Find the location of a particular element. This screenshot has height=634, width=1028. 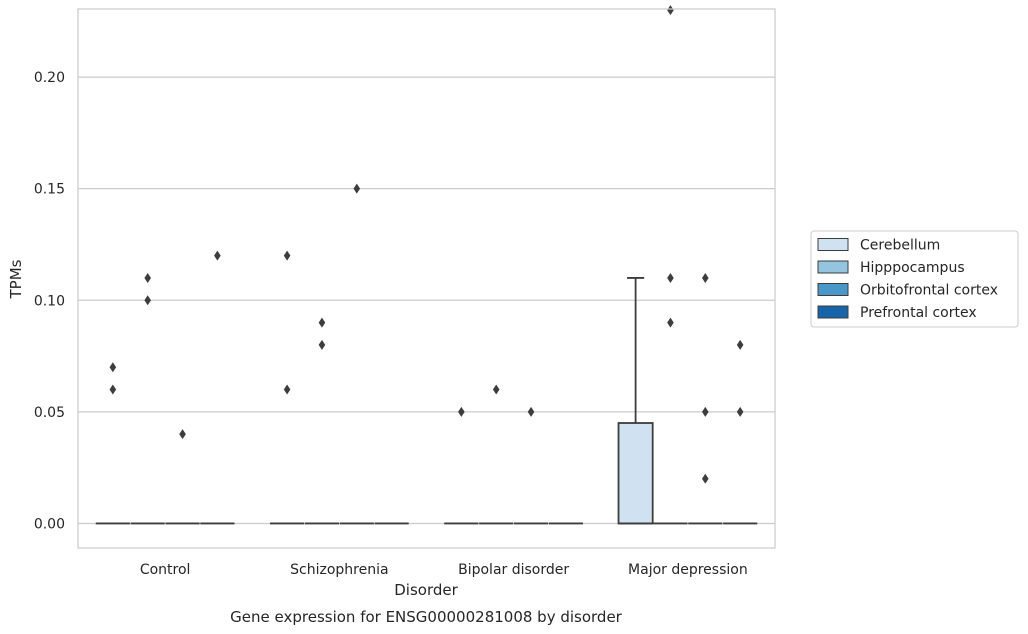

legend-frame is located at coordinates (914, 279).